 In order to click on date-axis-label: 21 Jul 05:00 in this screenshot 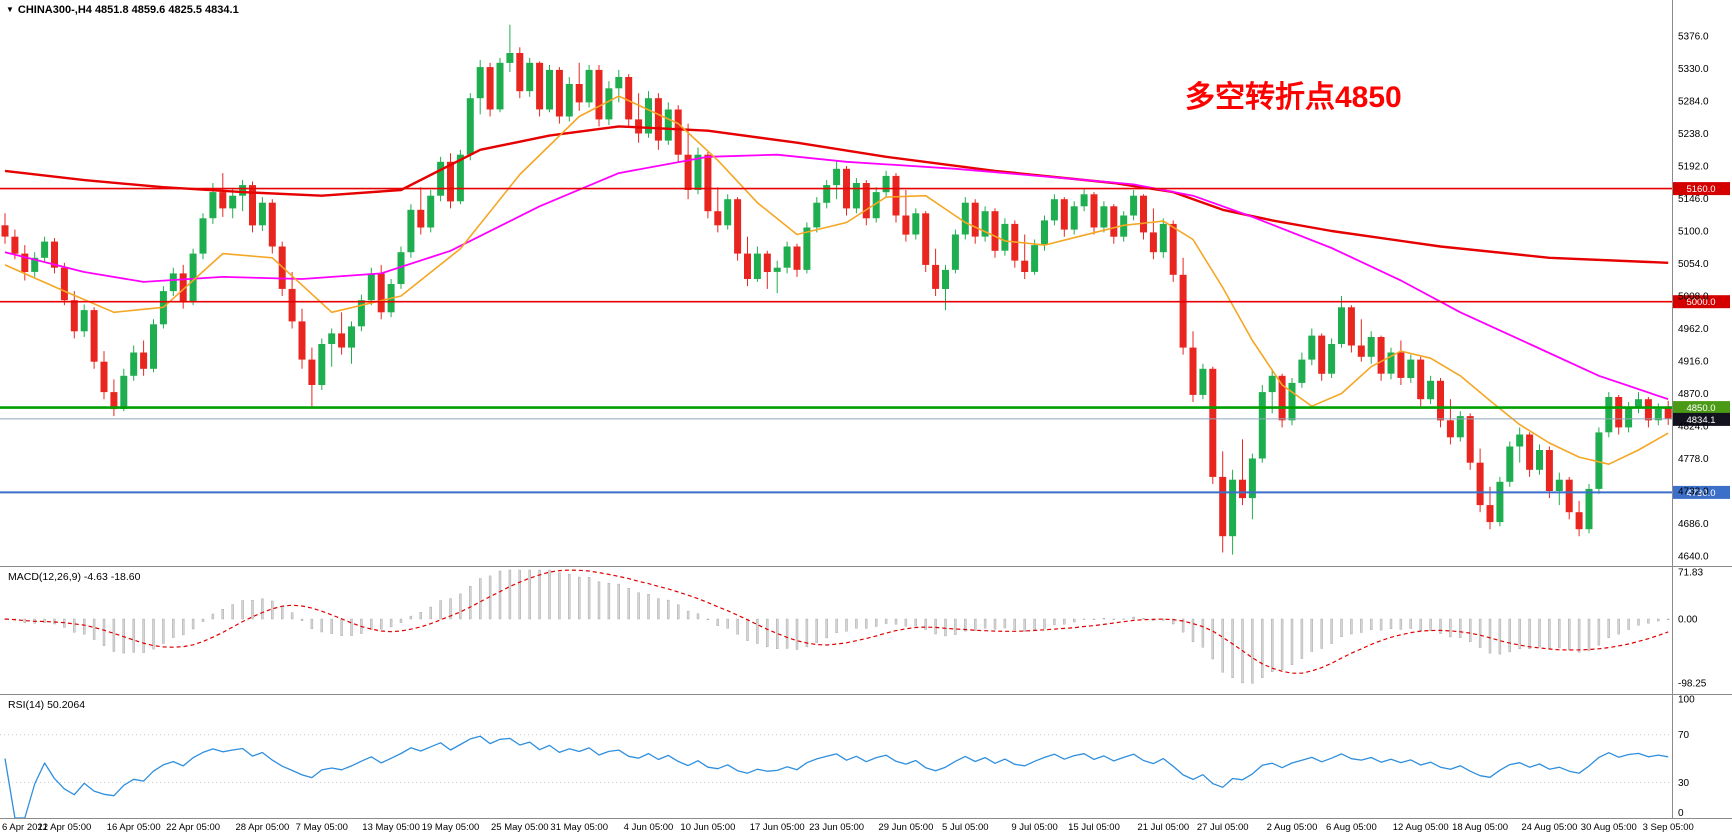, I will do `click(1163, 827)`.